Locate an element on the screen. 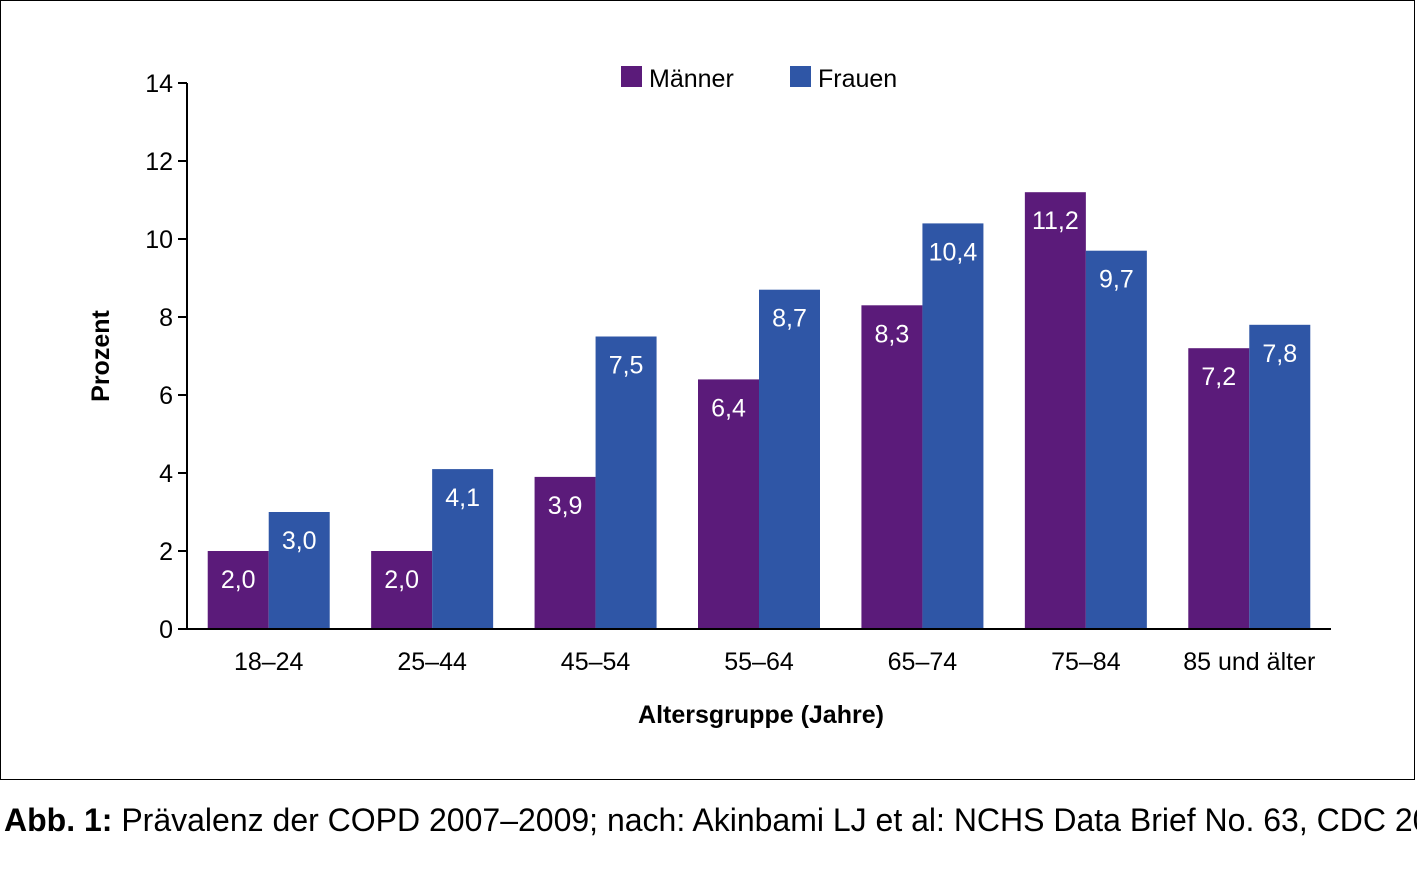 Image resolution: width=1417 pixels, height=889 pixels. bar-männer-6 is located at coordinates (1219, 488).